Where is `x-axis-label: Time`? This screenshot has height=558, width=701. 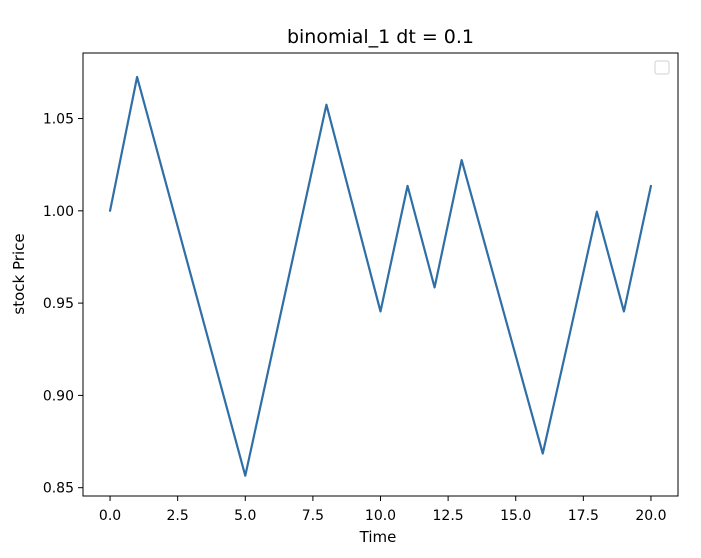
x-axis-label: Time is located at coordinates (378, 537).